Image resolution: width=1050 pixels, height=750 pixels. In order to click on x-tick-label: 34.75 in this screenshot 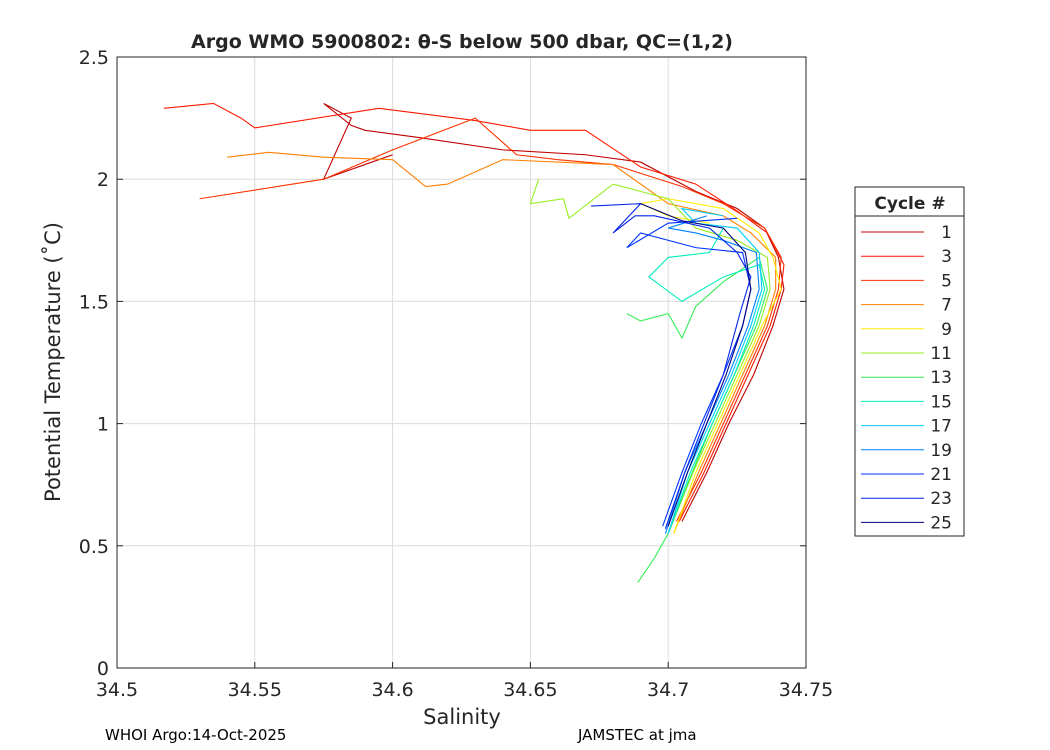, I will do `click(806, 690)`.